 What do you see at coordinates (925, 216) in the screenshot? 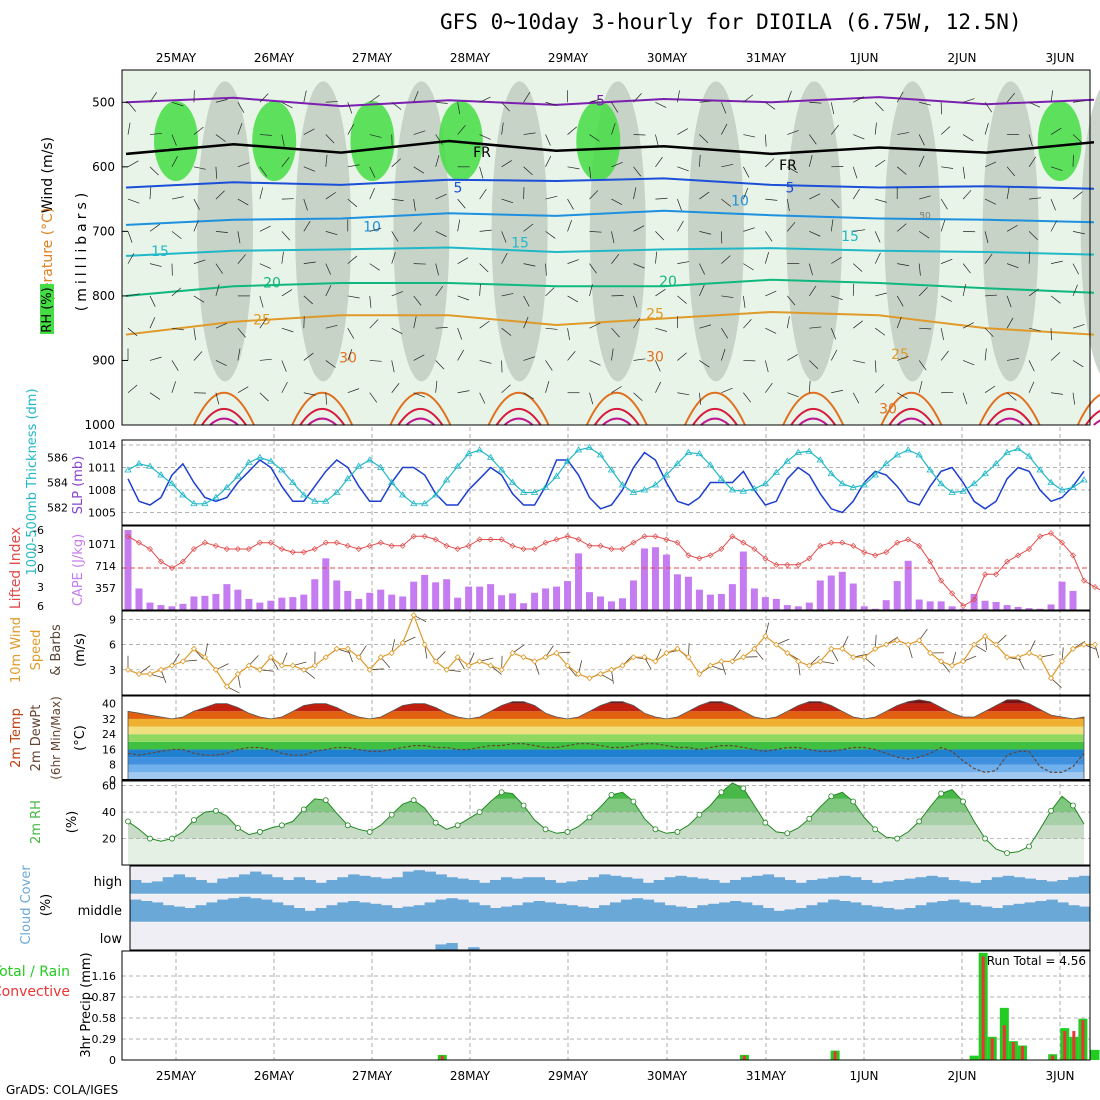
I see `rh-contour-label: 30` at bounding box center [925, 216].